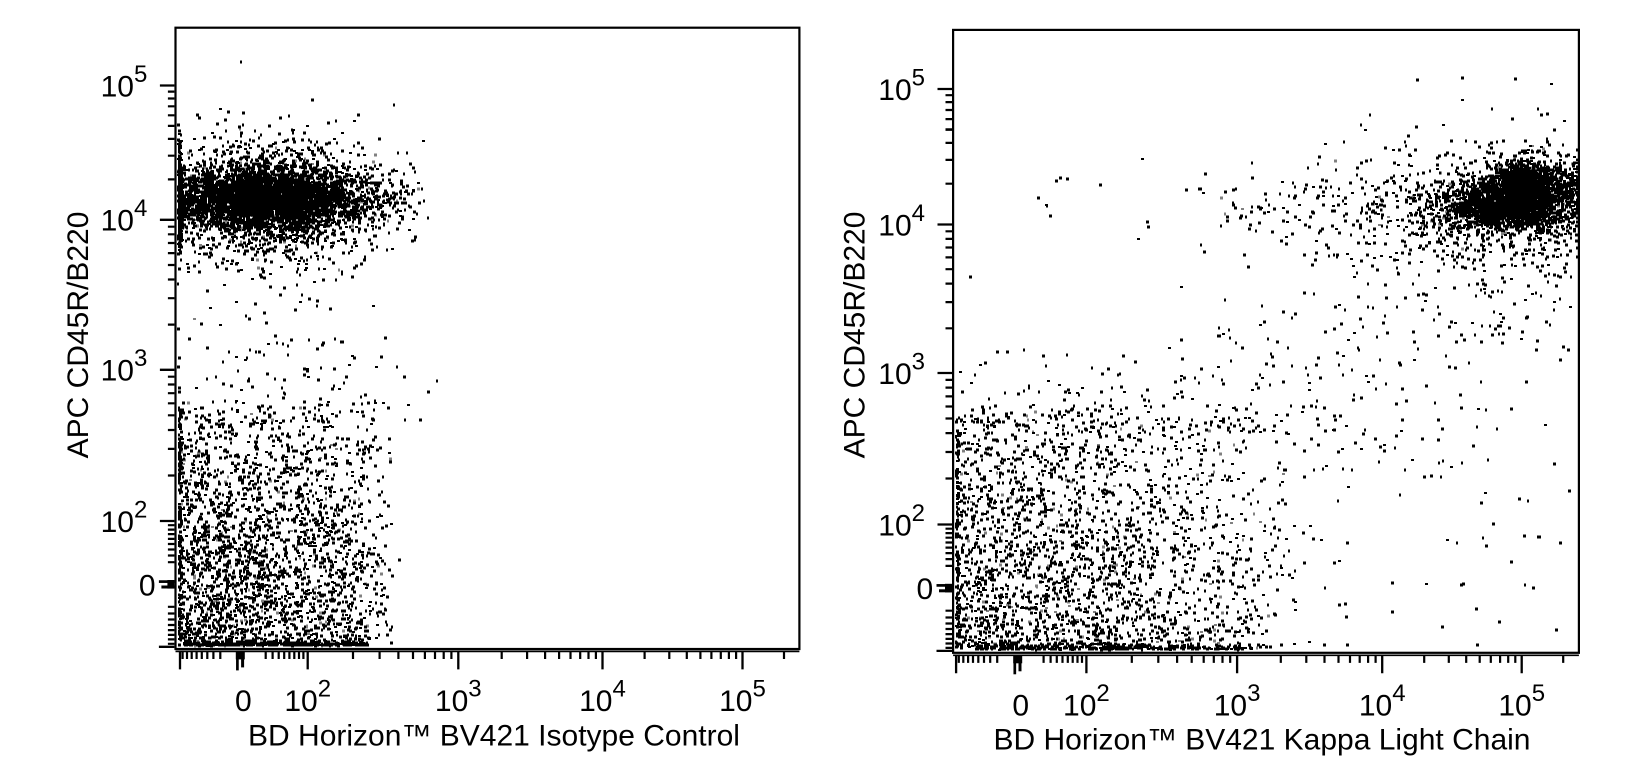 This screenshot has width=1641, height=778. Describe the element at coordinates (494, 736) in the screenshot. I see `svg-text:BD Horizon™ BV421 Isotype Cont: BD Horizon™ BV421 Isotype Control` at that location.